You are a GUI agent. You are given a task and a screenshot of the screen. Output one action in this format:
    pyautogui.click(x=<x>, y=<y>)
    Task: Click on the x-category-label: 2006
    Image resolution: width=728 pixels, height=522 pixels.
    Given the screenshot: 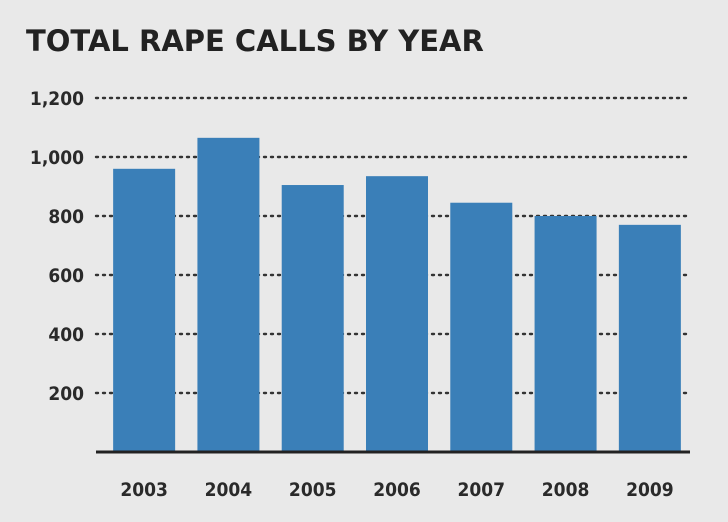 What is the action you would take?
    pyautogui.click(x=397, y=490)
    